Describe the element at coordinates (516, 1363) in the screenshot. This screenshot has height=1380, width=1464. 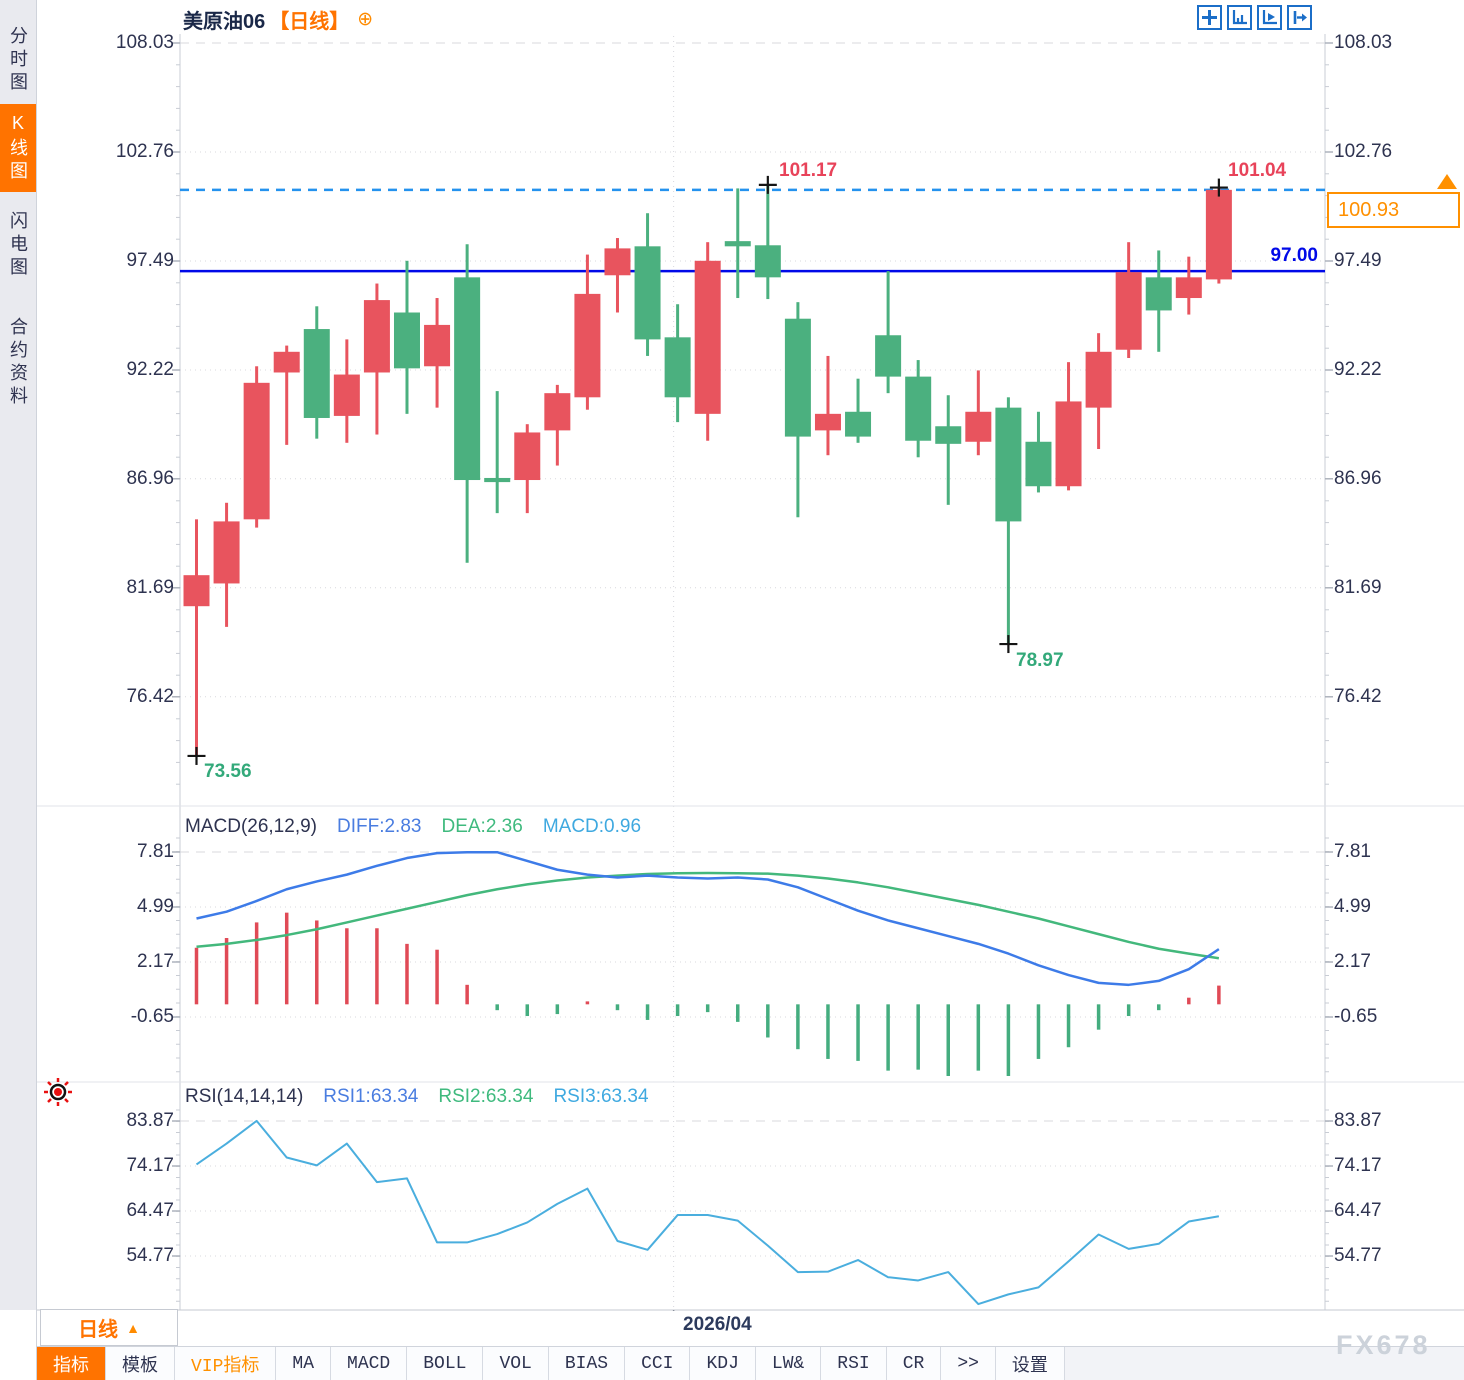
I see `tab-6: VOL` at that location.